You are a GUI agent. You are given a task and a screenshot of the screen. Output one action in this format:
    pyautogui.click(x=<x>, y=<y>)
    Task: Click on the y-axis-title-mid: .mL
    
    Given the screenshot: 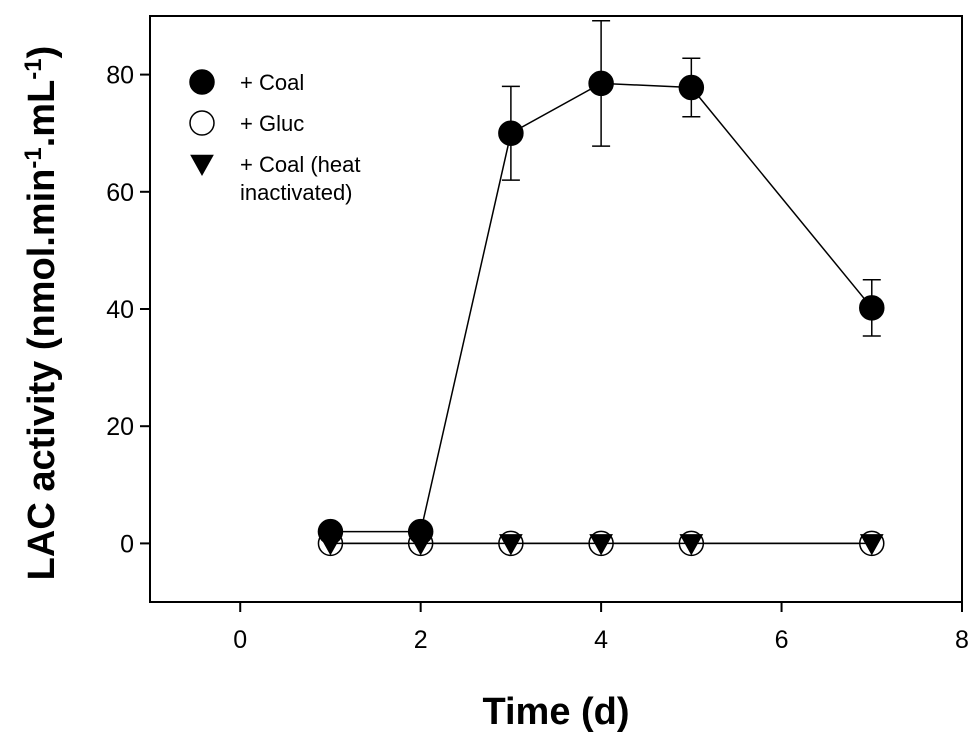 What is the action you would take?
    pyautogui.click(x=42, y=114)
    